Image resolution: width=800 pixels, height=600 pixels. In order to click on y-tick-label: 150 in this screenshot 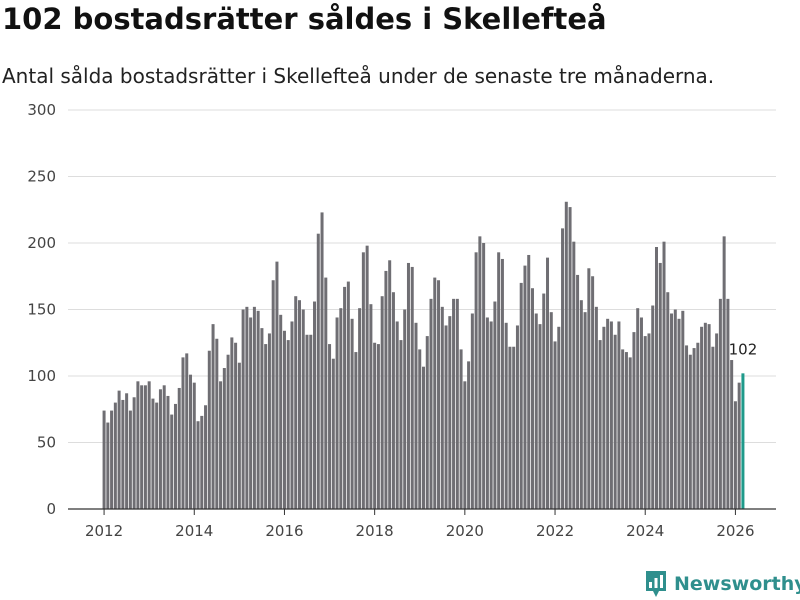, I will do `click(41, 310)`.